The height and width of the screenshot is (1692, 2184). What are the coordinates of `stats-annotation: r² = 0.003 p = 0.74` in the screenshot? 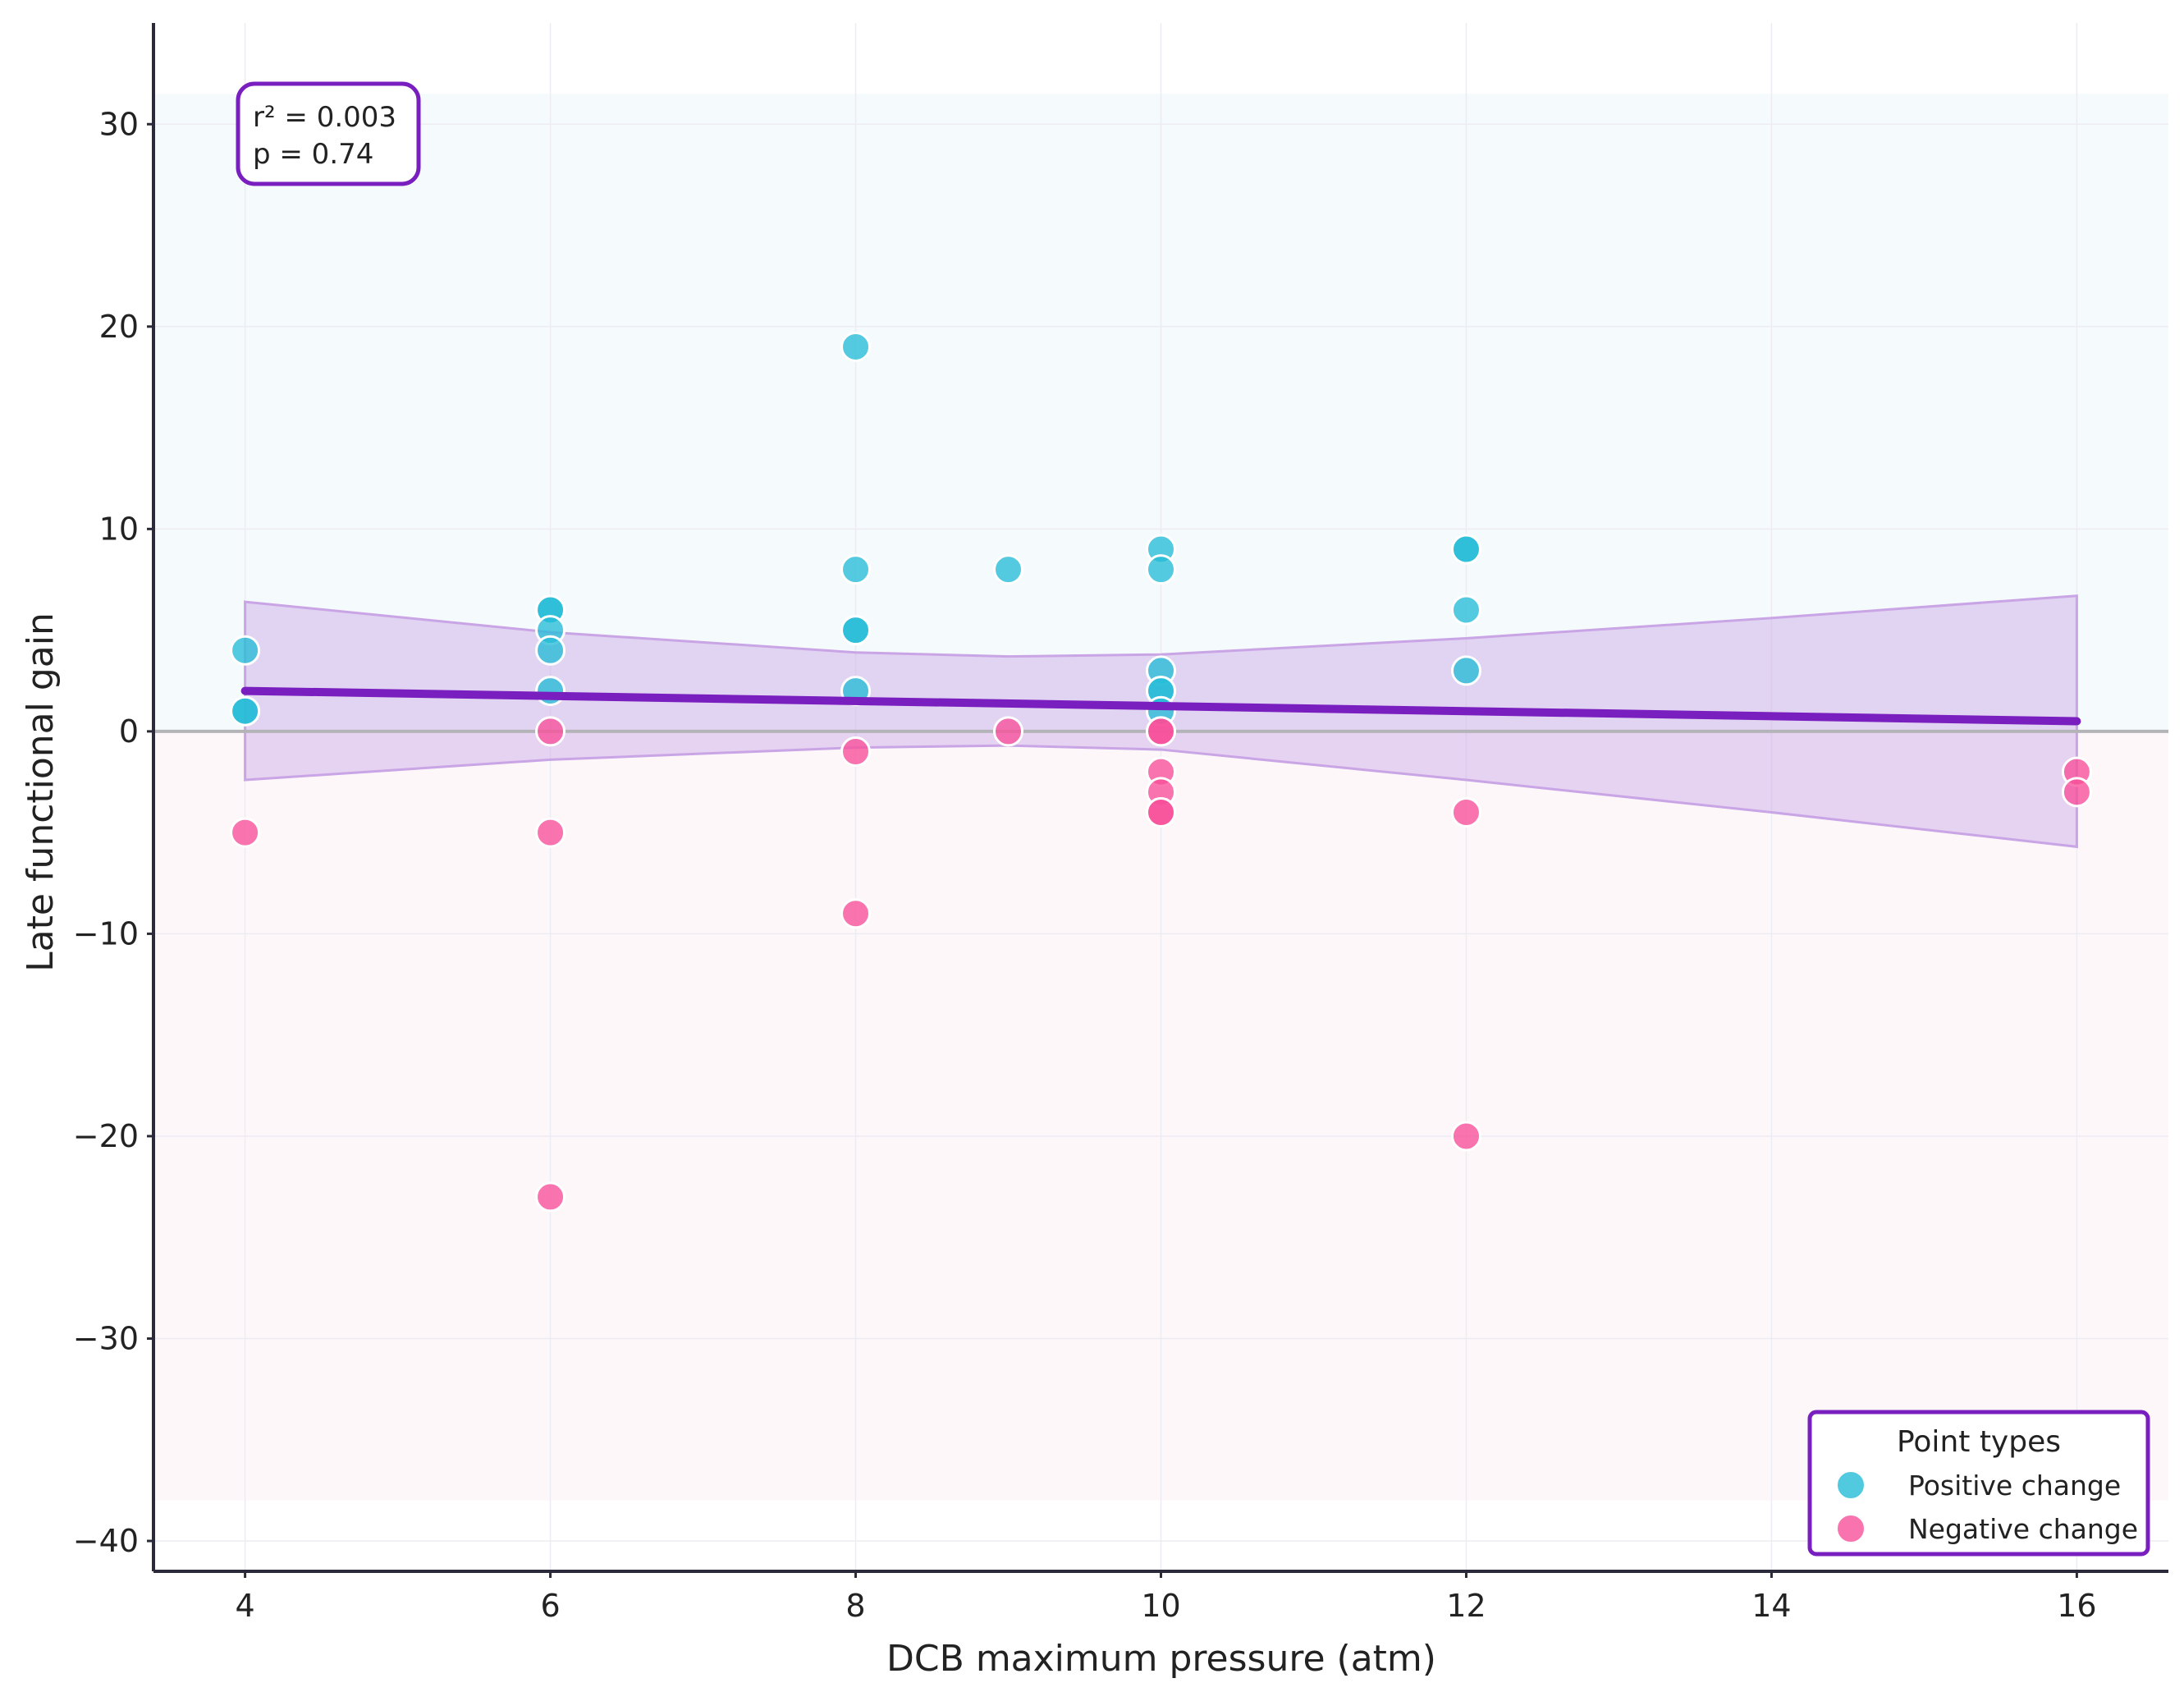 It's located at (328, 133).